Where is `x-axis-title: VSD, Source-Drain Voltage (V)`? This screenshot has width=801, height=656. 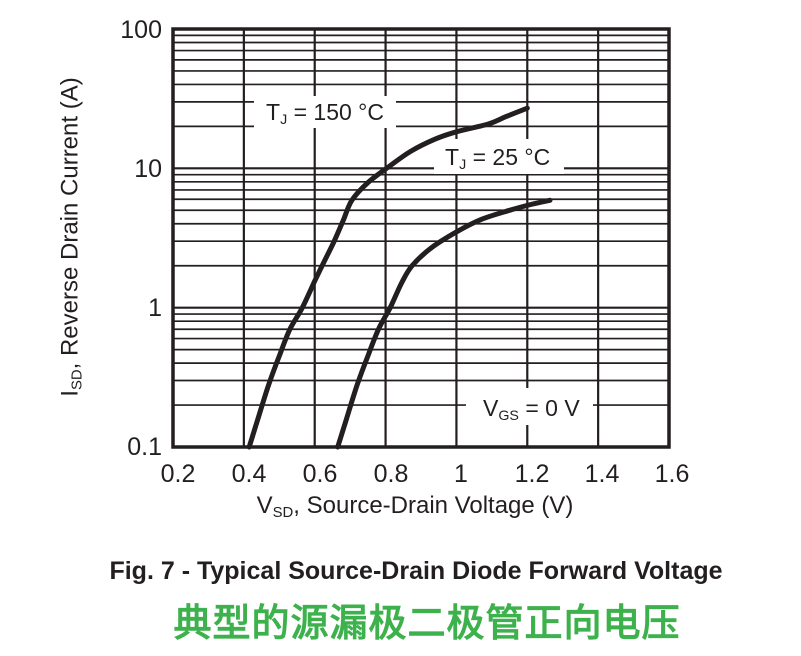
x-axis-title: VSD, Source-Drain Voltage (V) is located at coordinates (415, 507).